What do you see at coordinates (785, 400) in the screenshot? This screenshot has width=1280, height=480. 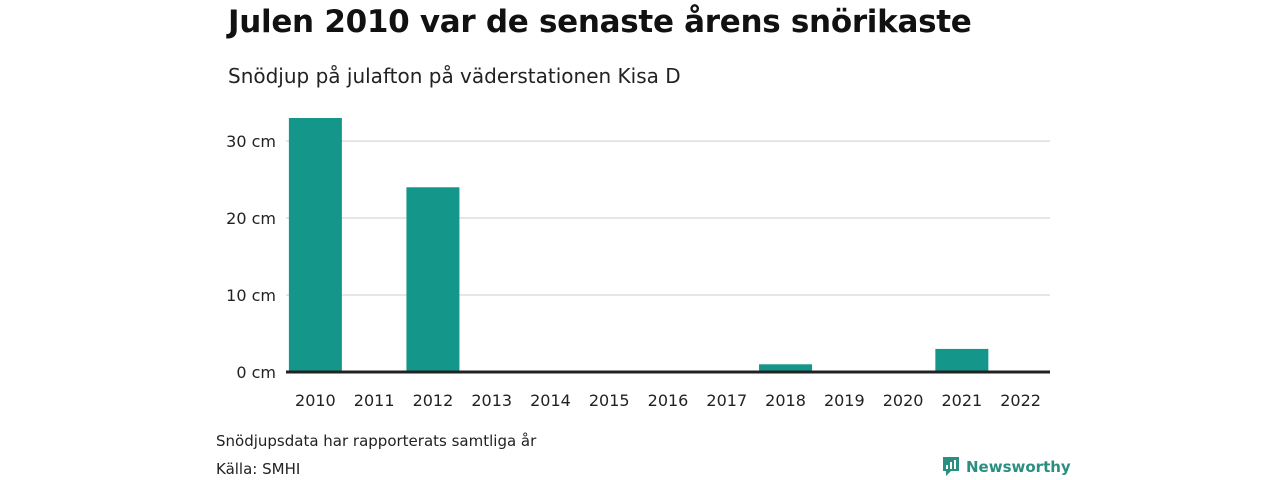 I see `x-tick-label: 2018` at bounding box center [785, 400].